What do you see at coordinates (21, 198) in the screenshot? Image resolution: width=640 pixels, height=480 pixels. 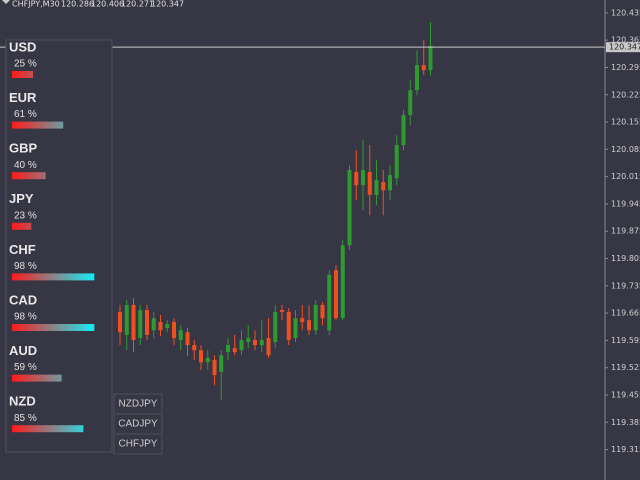 I see `currency-name: JPY` at bounding box center [21, 198].